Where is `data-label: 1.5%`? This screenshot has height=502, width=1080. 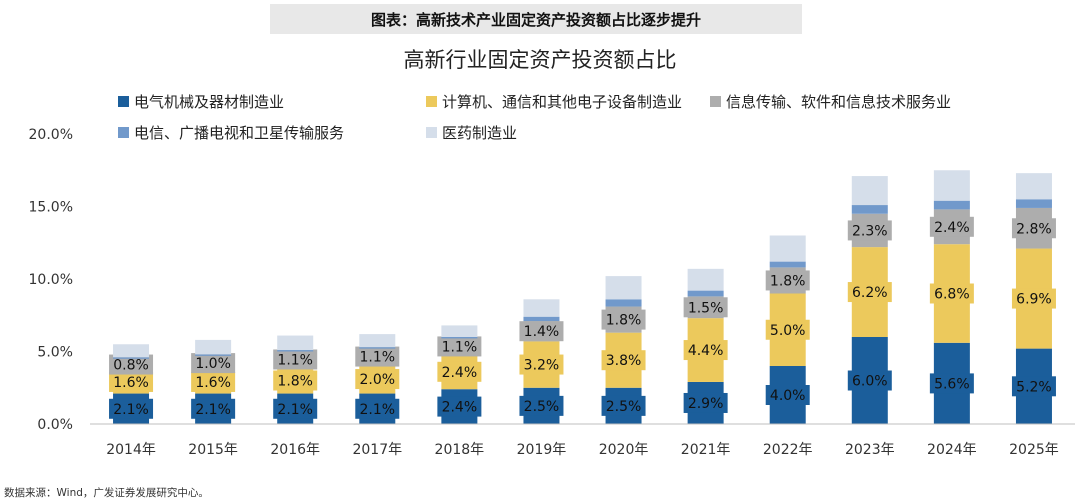
data-label: 1.5% is located at coordinates (706, 308).